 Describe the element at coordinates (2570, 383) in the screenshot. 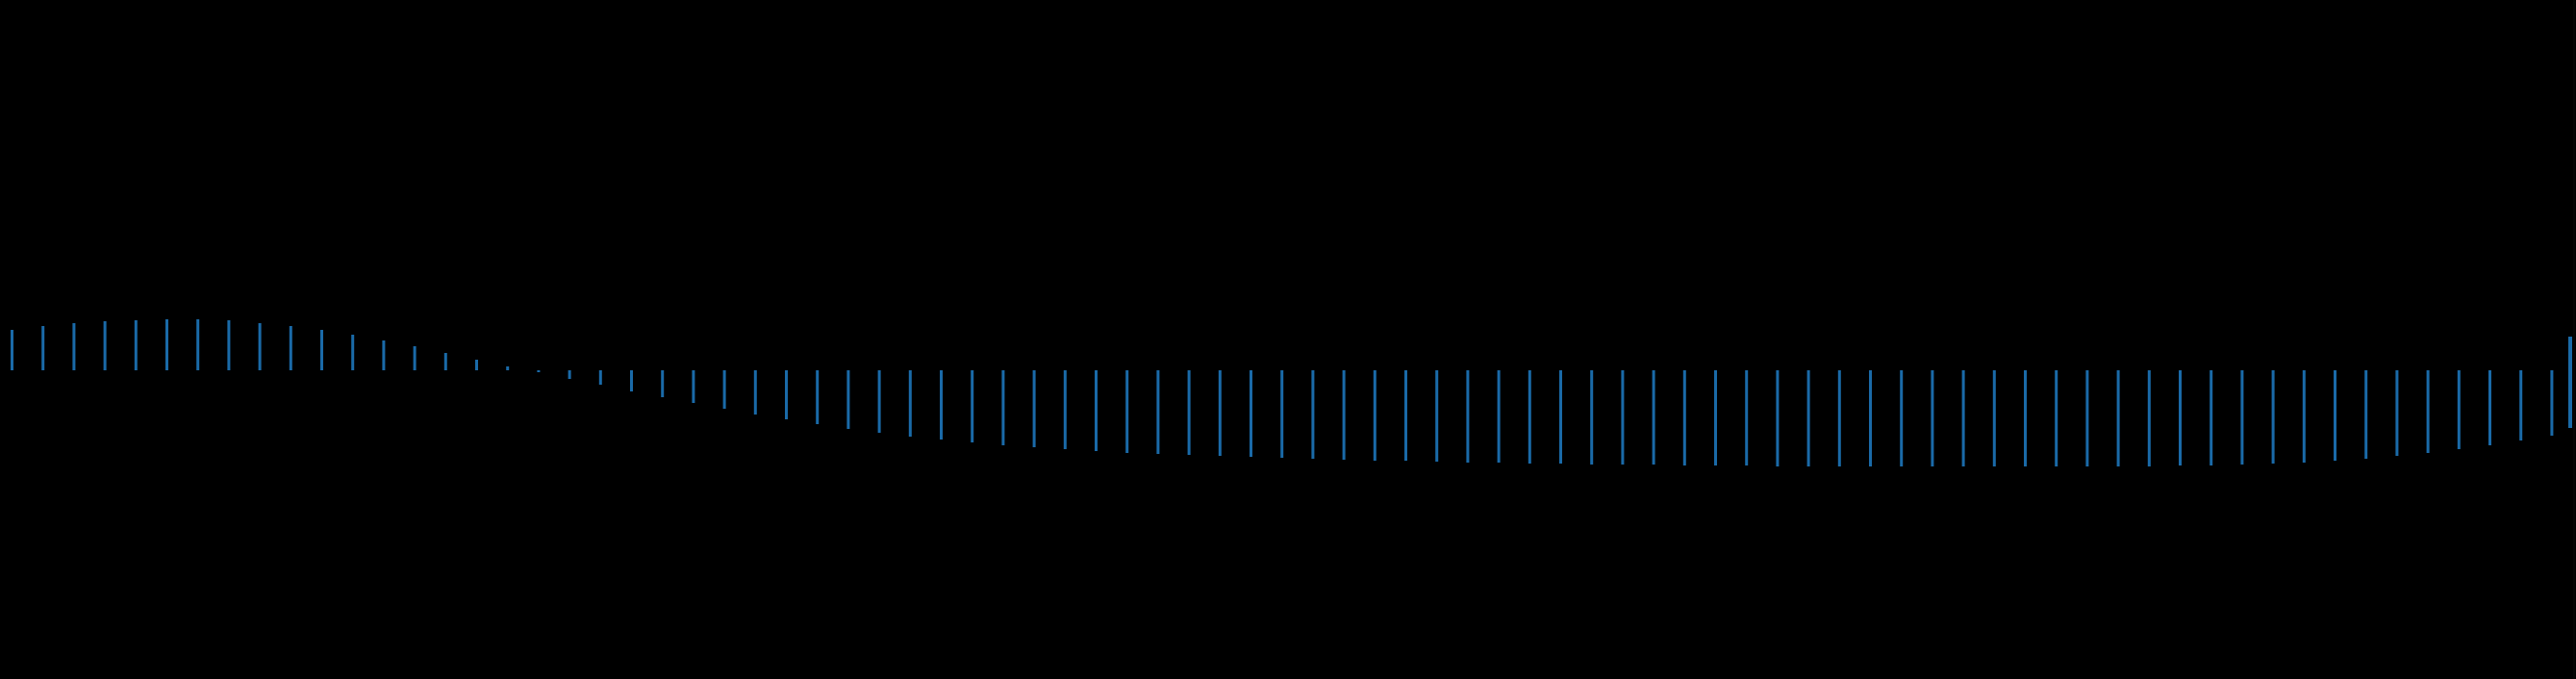

I see `end-marker-bar` at that location.